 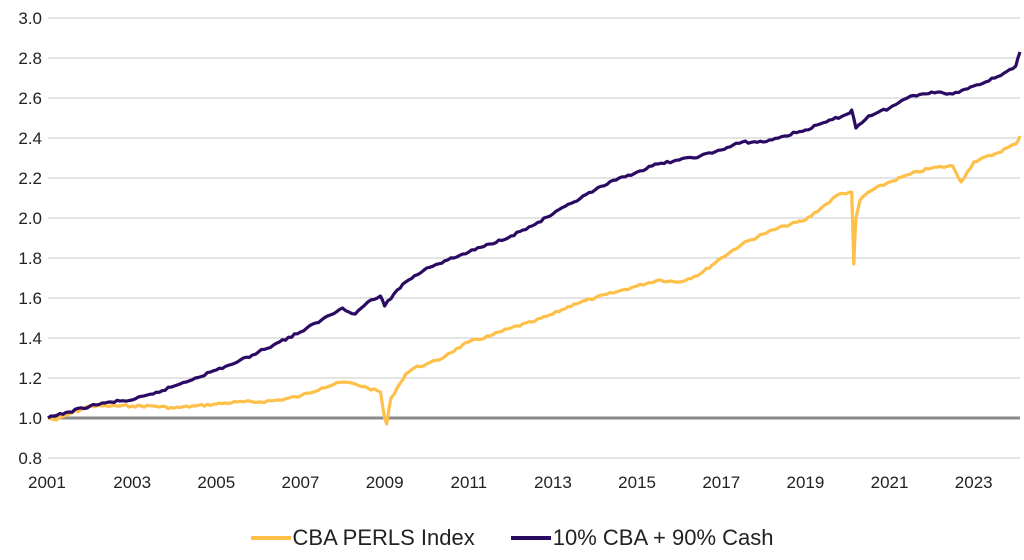 What do you see at coordinates (132, 482) in the screenshot?
I see `x-tick-label-1: 2003` at bounding box center [132, 482].